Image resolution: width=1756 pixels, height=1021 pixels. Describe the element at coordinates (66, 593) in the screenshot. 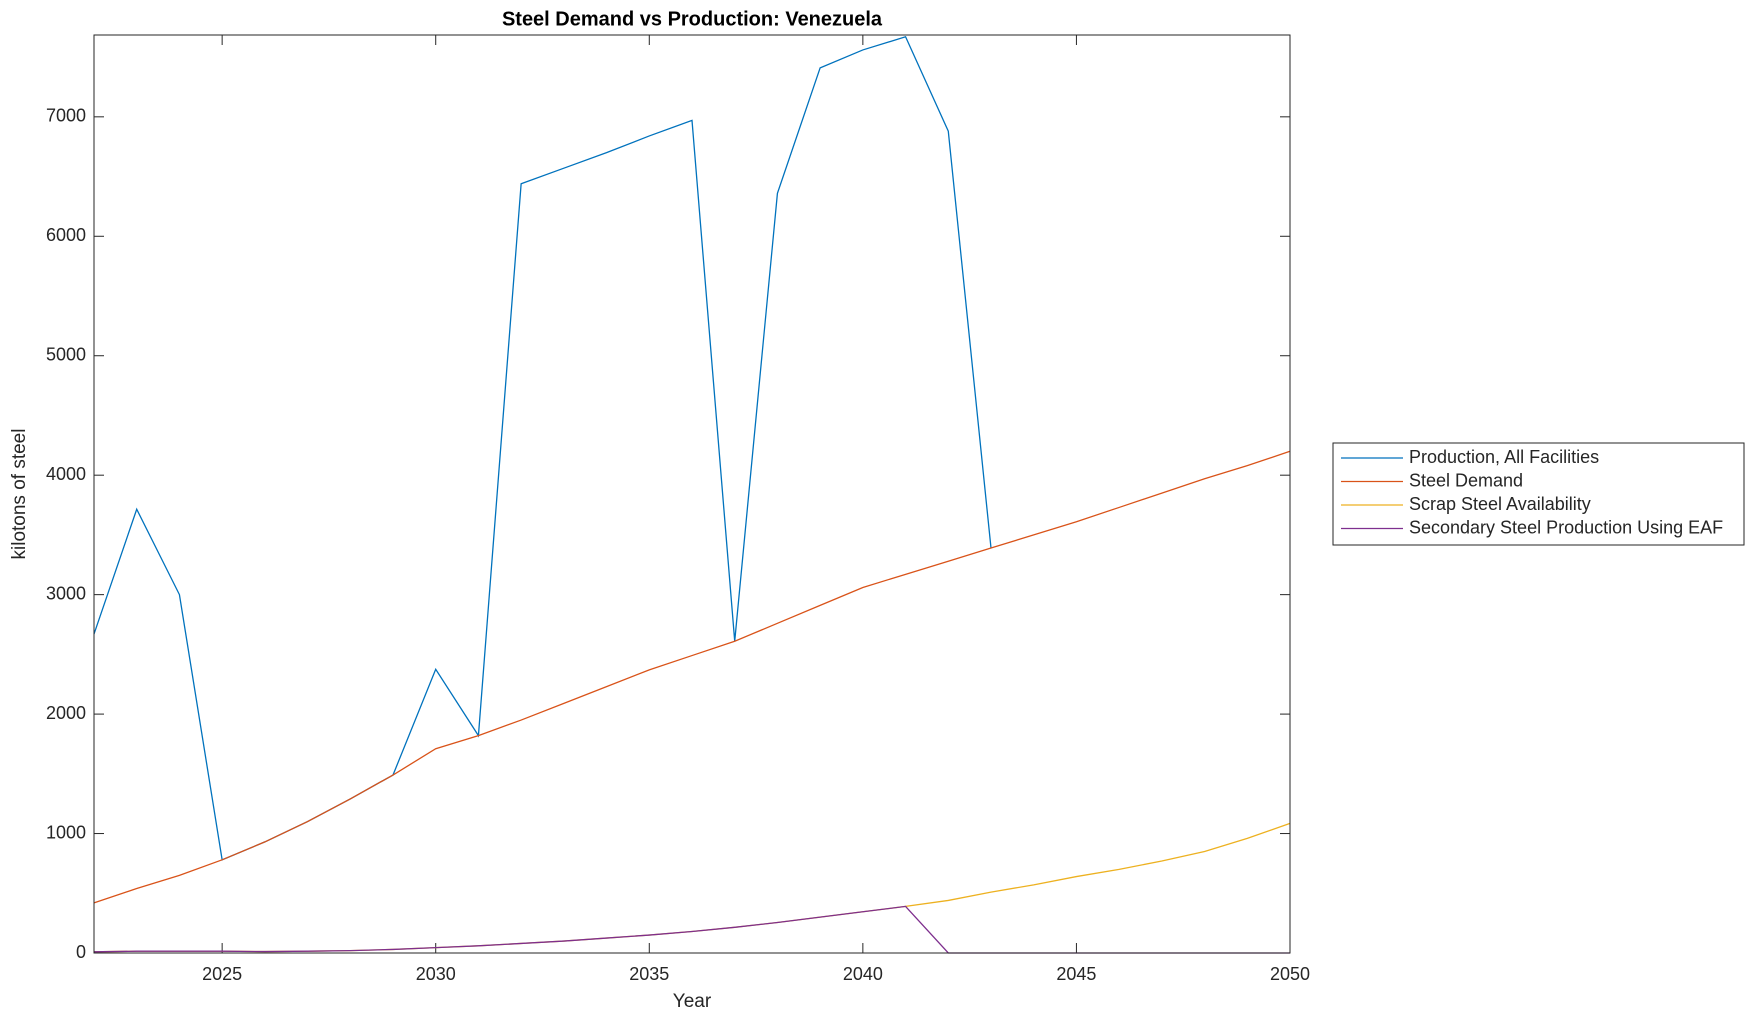

I see `y-tick-label: 3000` at that location.